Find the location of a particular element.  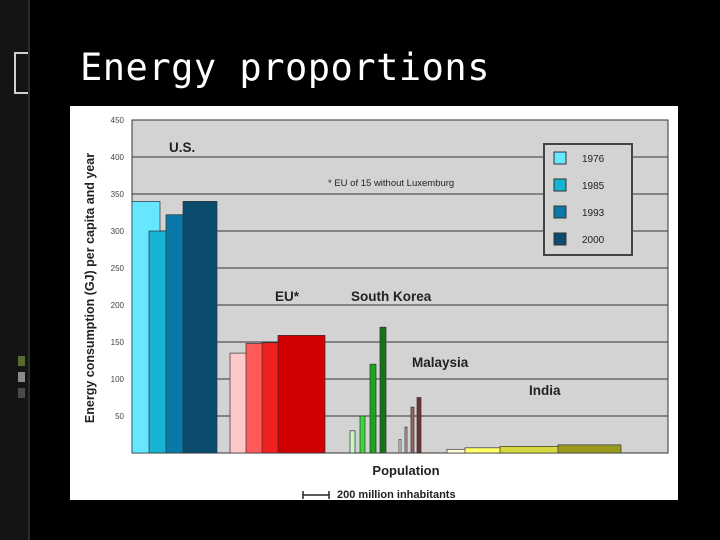

legend: 1976 1985 1993 2000 is located at coordinates (588, 199).